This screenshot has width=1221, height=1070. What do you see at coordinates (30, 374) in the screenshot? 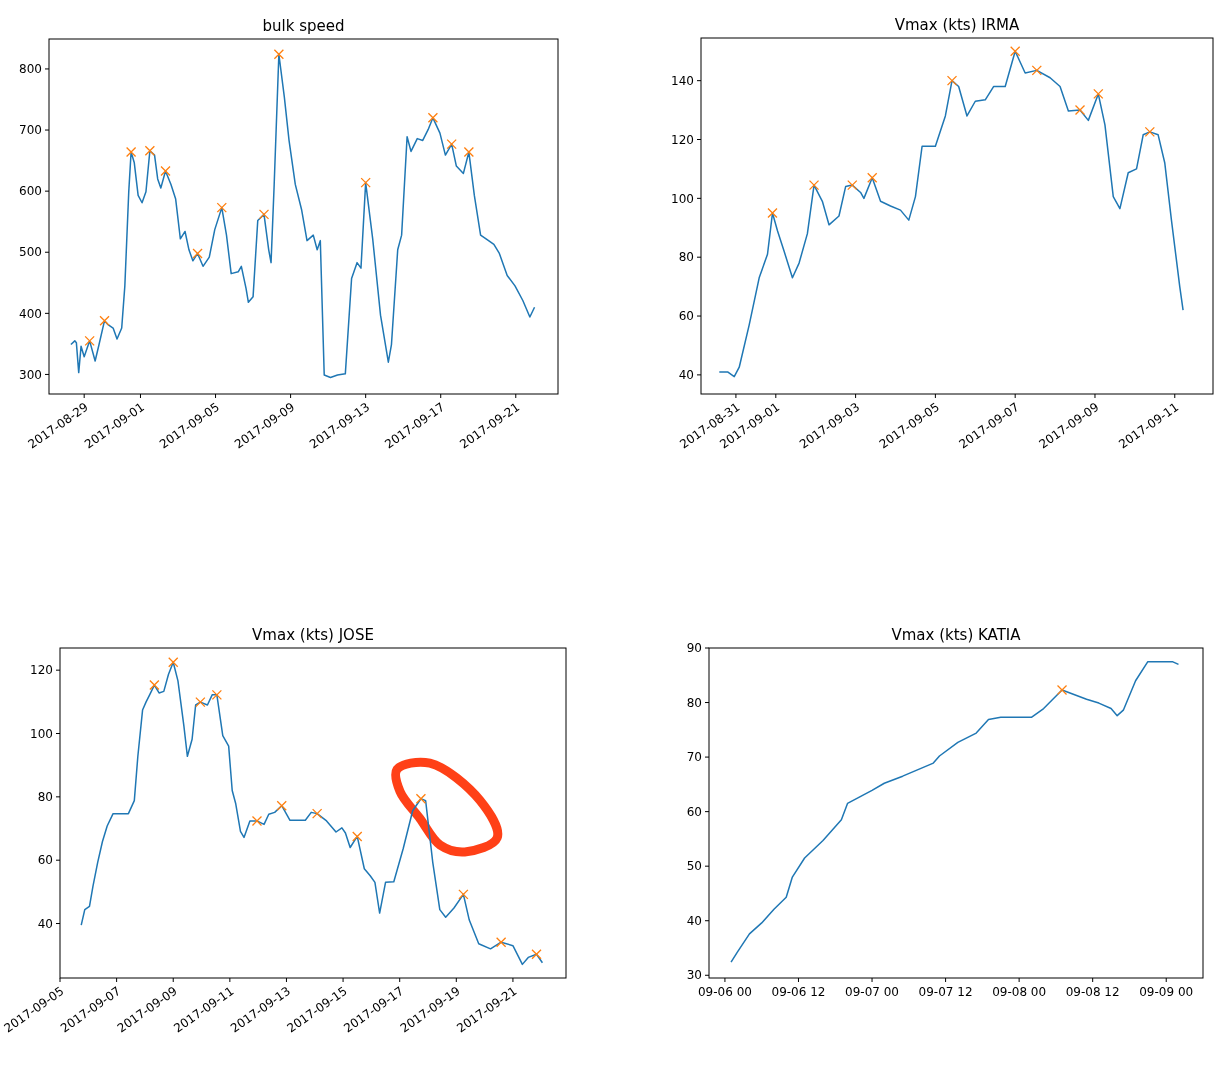
I see `y-tick-label: 300` at bounding box center [30, 374].